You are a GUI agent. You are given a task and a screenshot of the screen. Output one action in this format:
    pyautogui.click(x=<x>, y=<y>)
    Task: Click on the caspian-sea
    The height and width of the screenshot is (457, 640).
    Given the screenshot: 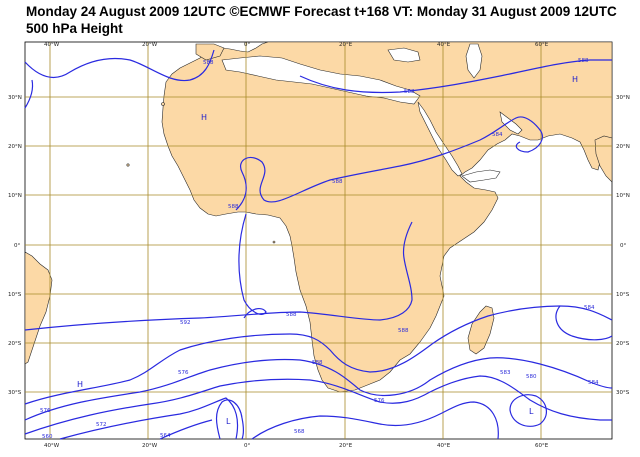 What is the action you would take?
    pyautogui.click(x=474, y=61)
    